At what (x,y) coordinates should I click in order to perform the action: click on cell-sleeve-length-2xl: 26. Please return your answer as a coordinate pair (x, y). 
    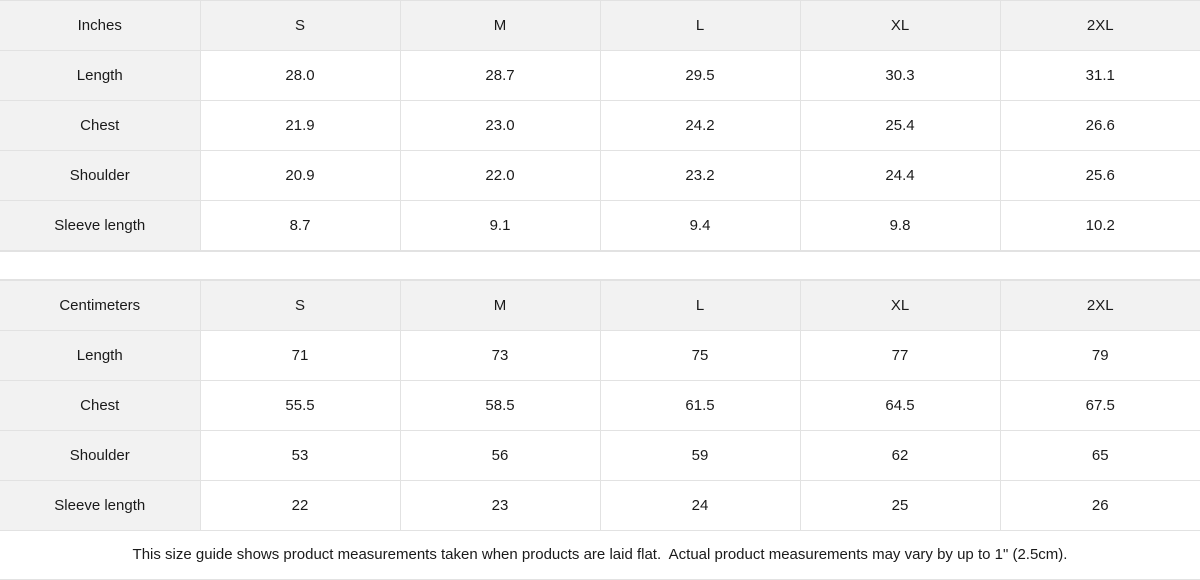
    Looking at the image, I should click on (1099, 506).